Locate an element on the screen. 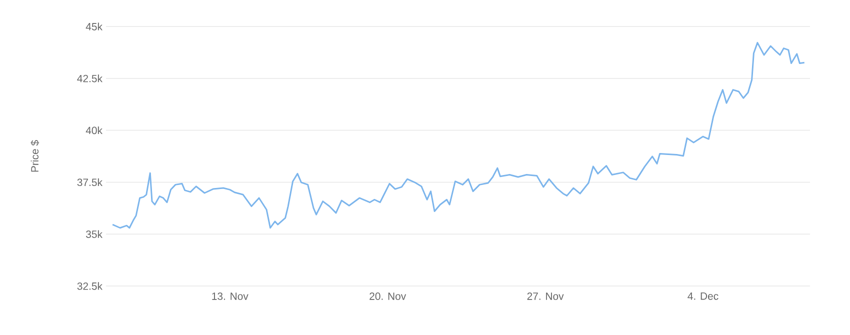 This screenshot has width=850, height=335. y-tick-label: 35k is located at coordinates (94, 234).